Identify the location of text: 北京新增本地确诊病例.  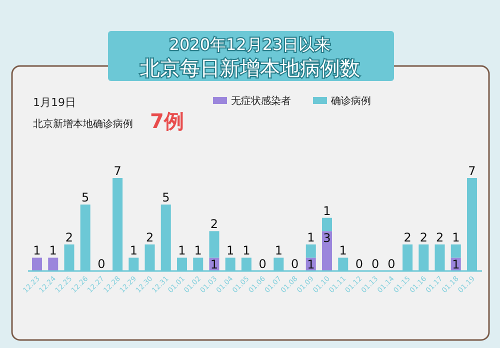
(83, 124).